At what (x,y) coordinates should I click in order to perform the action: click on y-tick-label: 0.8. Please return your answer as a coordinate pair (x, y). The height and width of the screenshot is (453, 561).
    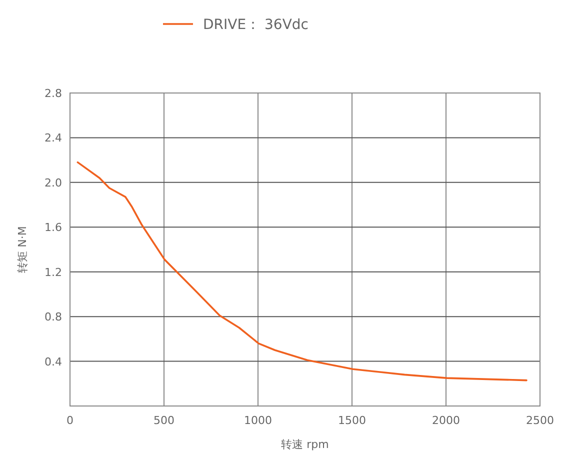
    Looking at the image, I should click on (53, 317).